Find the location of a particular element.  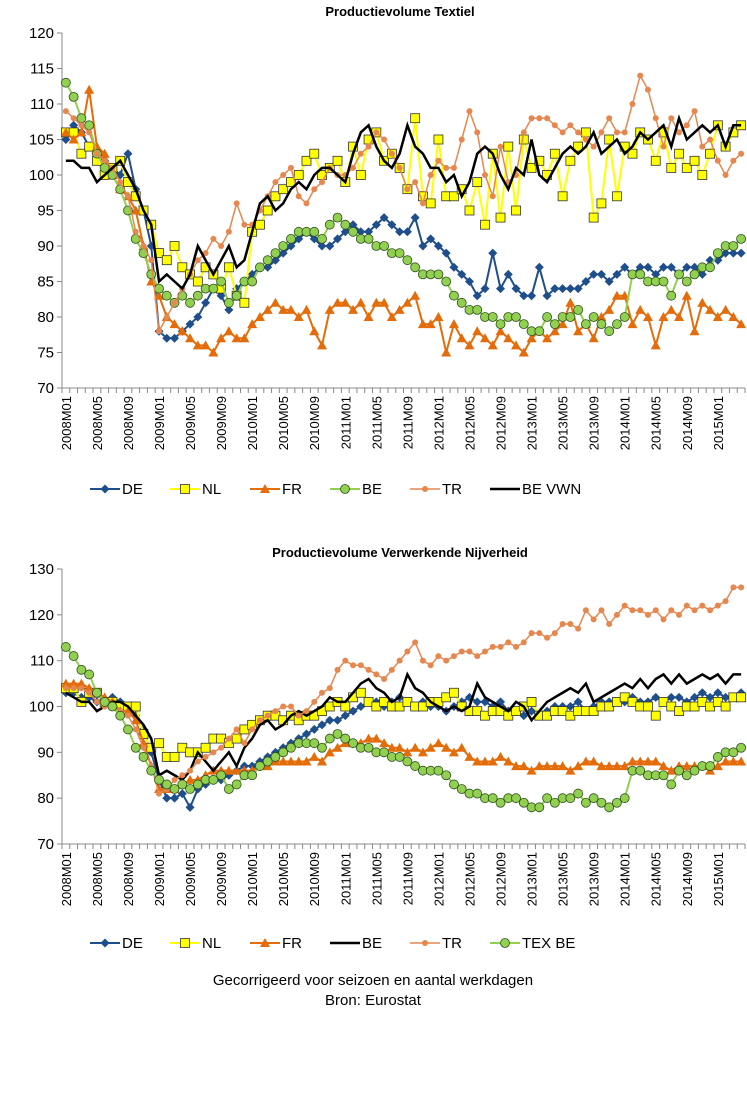

x-tick-label: 2010M09 is located at coordinates (314, 879).